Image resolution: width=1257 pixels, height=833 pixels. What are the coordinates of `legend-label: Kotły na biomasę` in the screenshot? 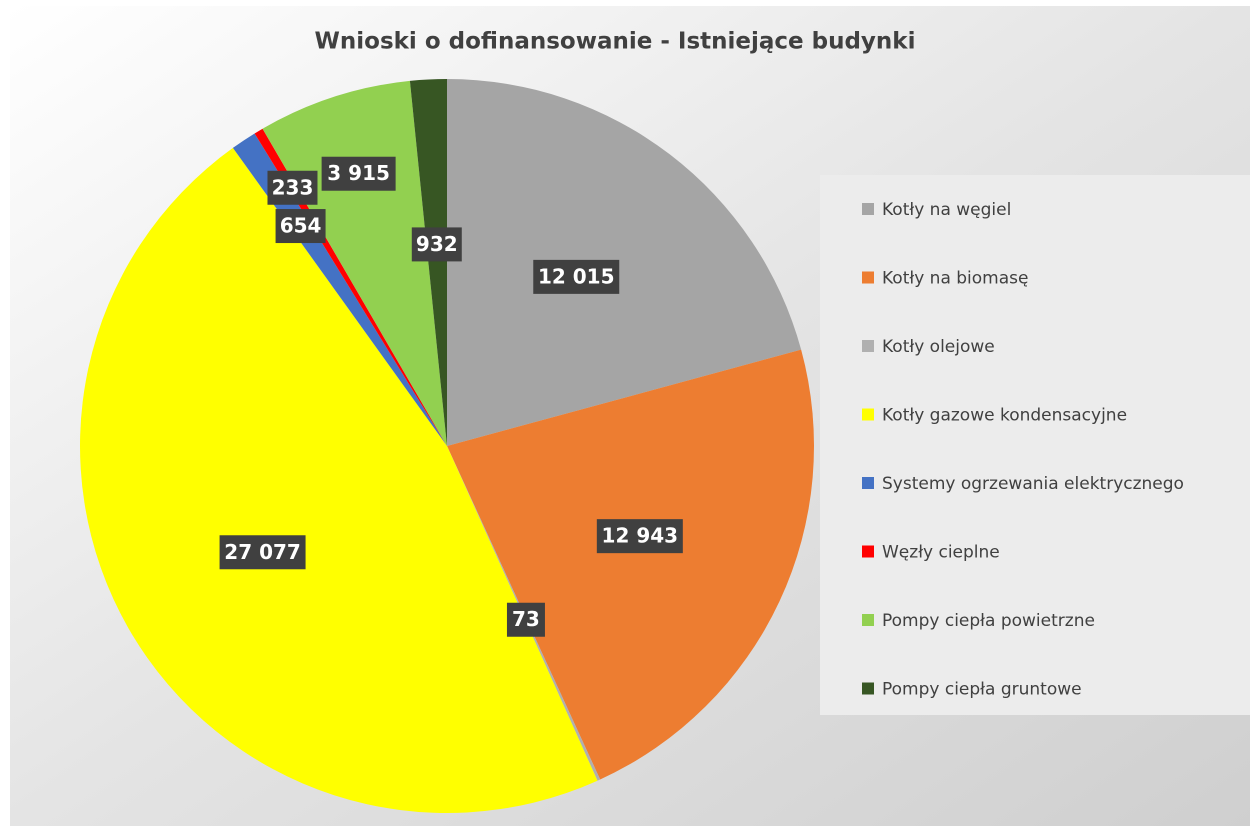 It's located at (955, 279).